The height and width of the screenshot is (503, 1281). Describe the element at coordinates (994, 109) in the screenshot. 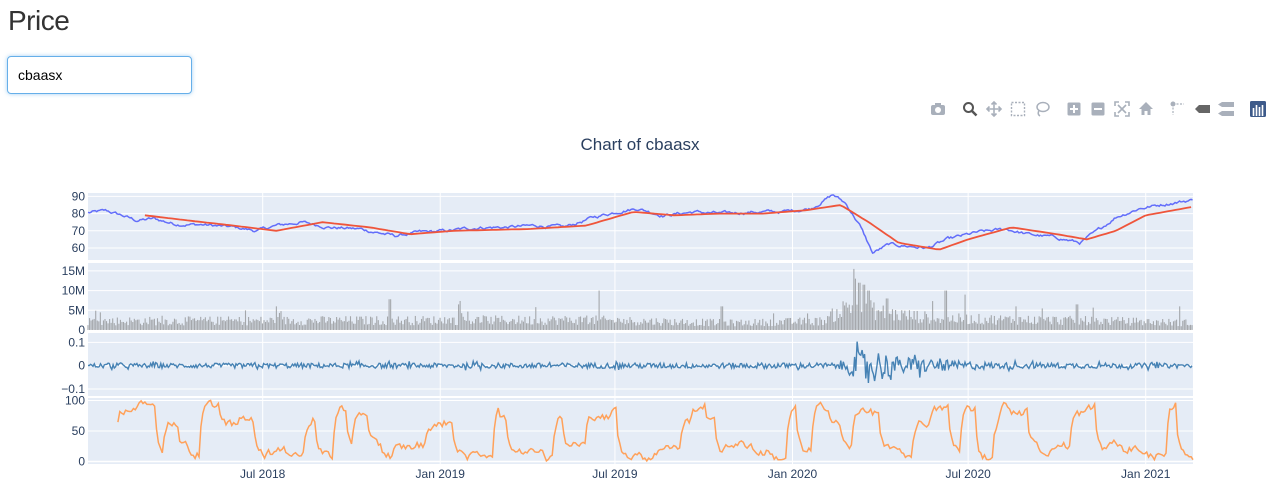

I see `pan-icon` at that location.